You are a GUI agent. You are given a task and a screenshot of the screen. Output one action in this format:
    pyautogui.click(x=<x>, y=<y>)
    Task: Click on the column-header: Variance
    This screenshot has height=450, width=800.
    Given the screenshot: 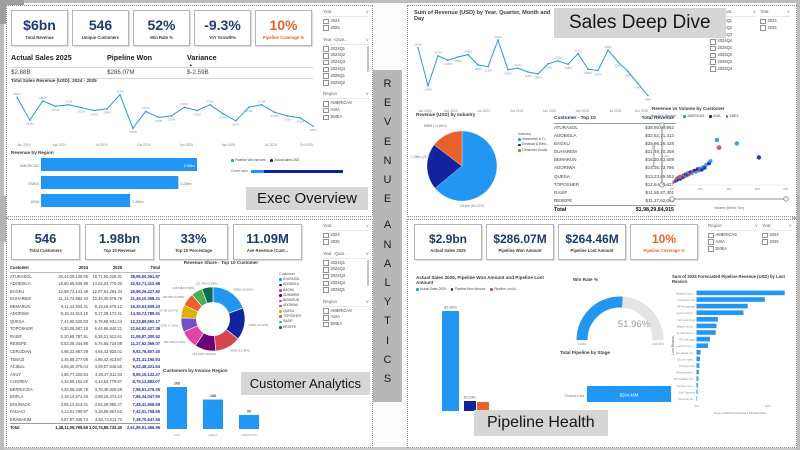 What is the action you would take?
    pyautogui.click(x=202, y=57)
    